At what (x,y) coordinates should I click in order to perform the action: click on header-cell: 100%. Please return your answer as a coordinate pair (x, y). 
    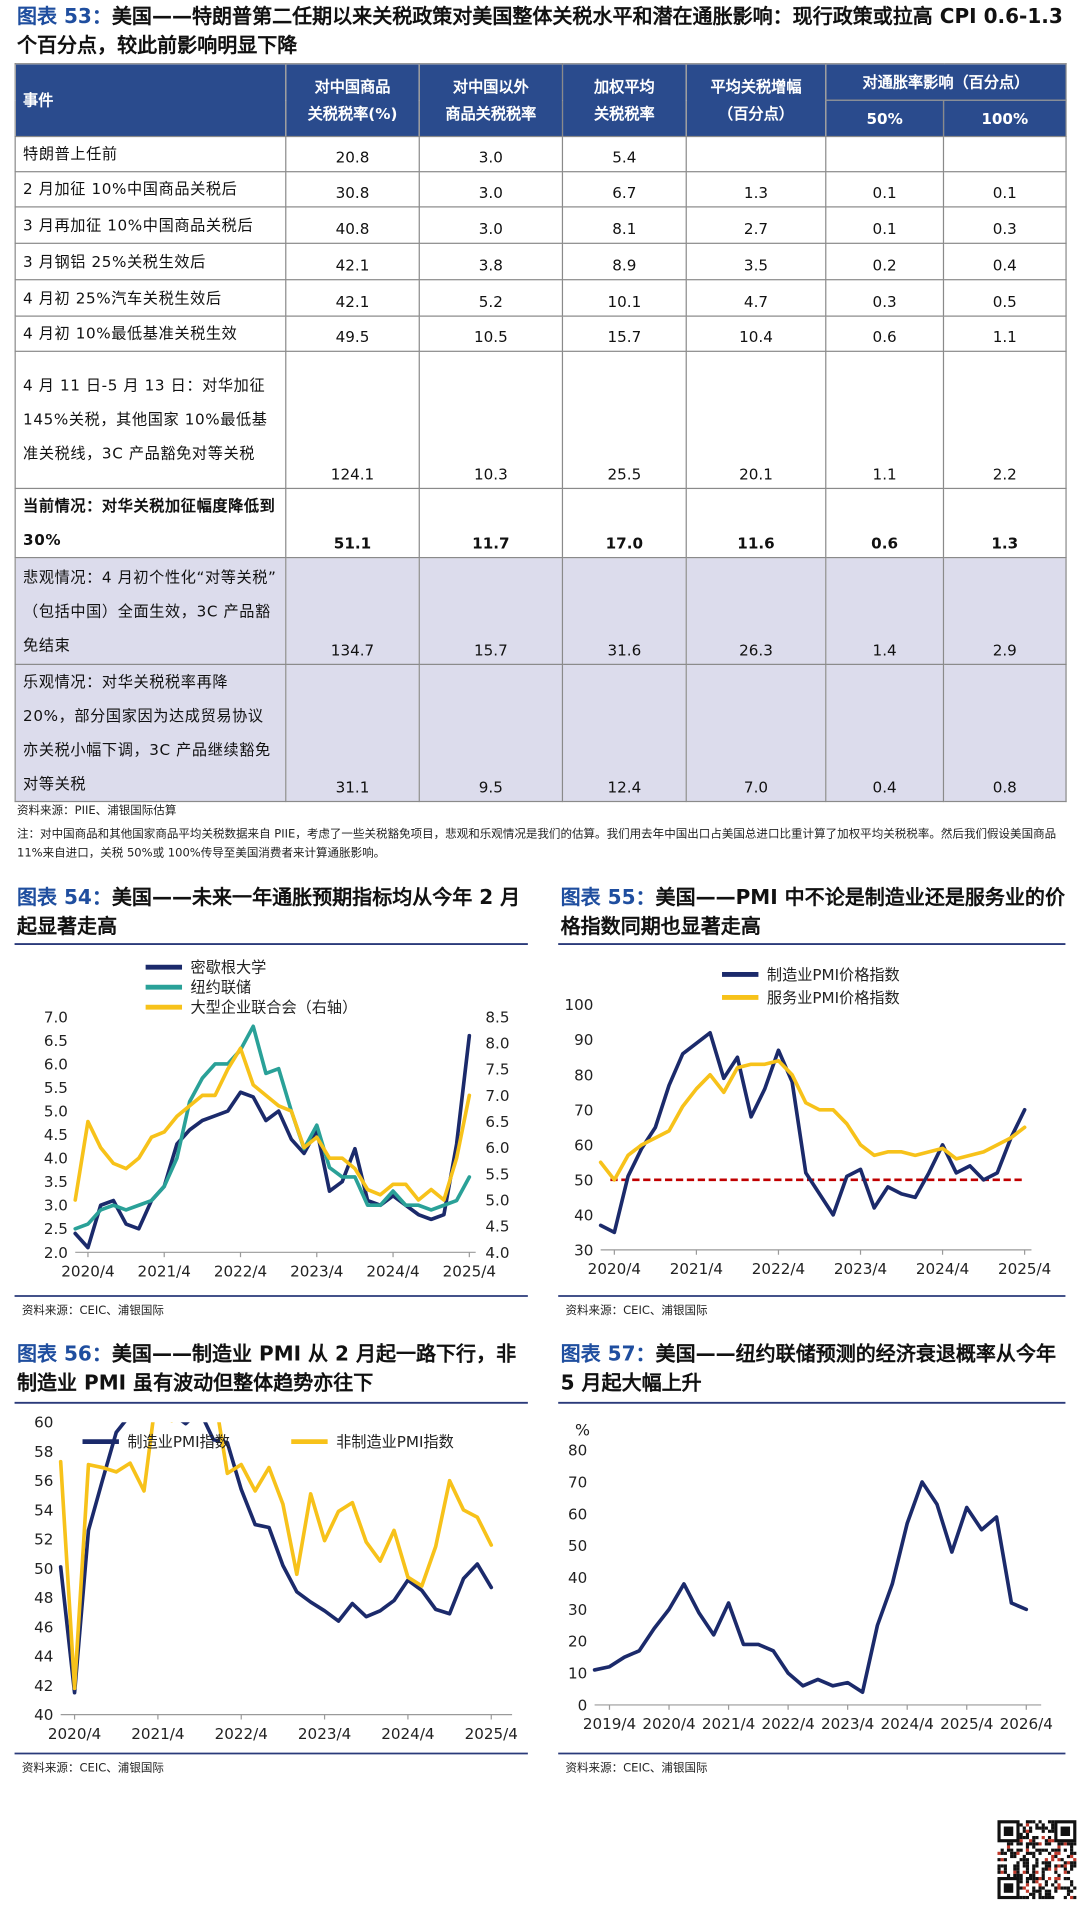
    Looking at the image, I should click on (1004, 118).